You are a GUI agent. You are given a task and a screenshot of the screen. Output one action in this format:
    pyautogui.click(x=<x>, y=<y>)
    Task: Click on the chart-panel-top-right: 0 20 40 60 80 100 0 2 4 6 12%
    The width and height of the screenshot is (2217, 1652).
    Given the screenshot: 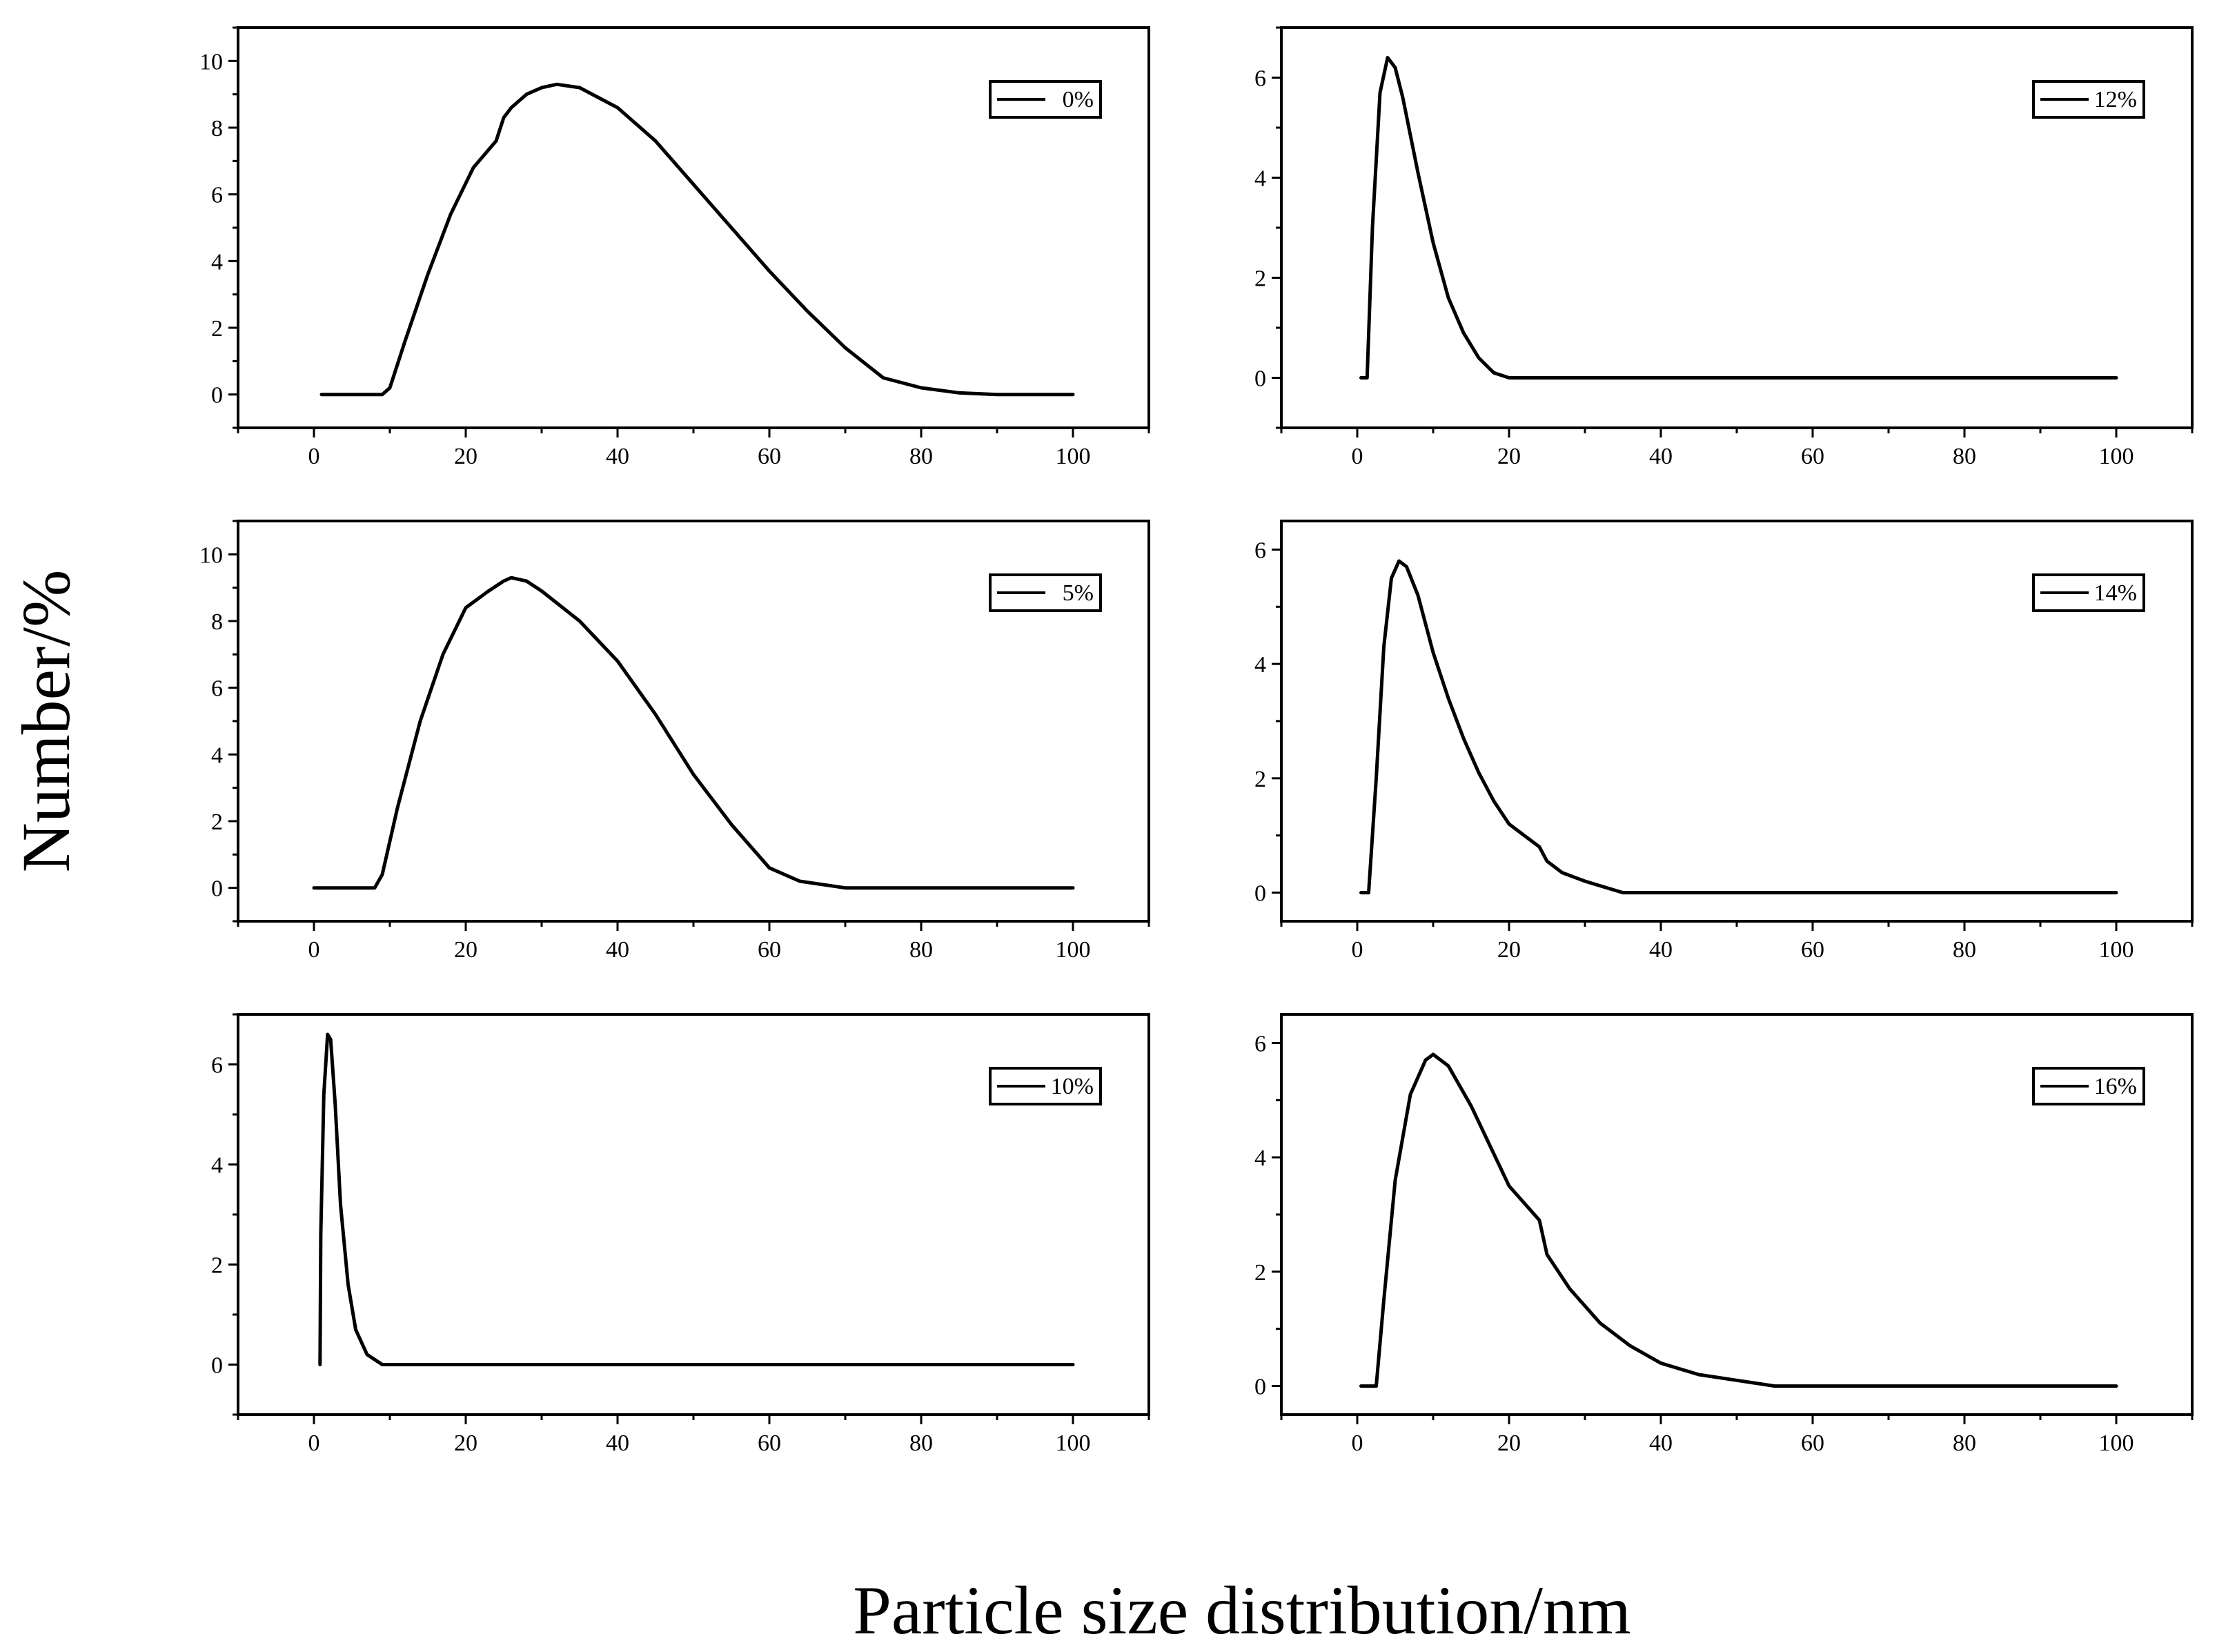 What is the action you would take?
    pyautogui.click(x=1724, y=247)
    